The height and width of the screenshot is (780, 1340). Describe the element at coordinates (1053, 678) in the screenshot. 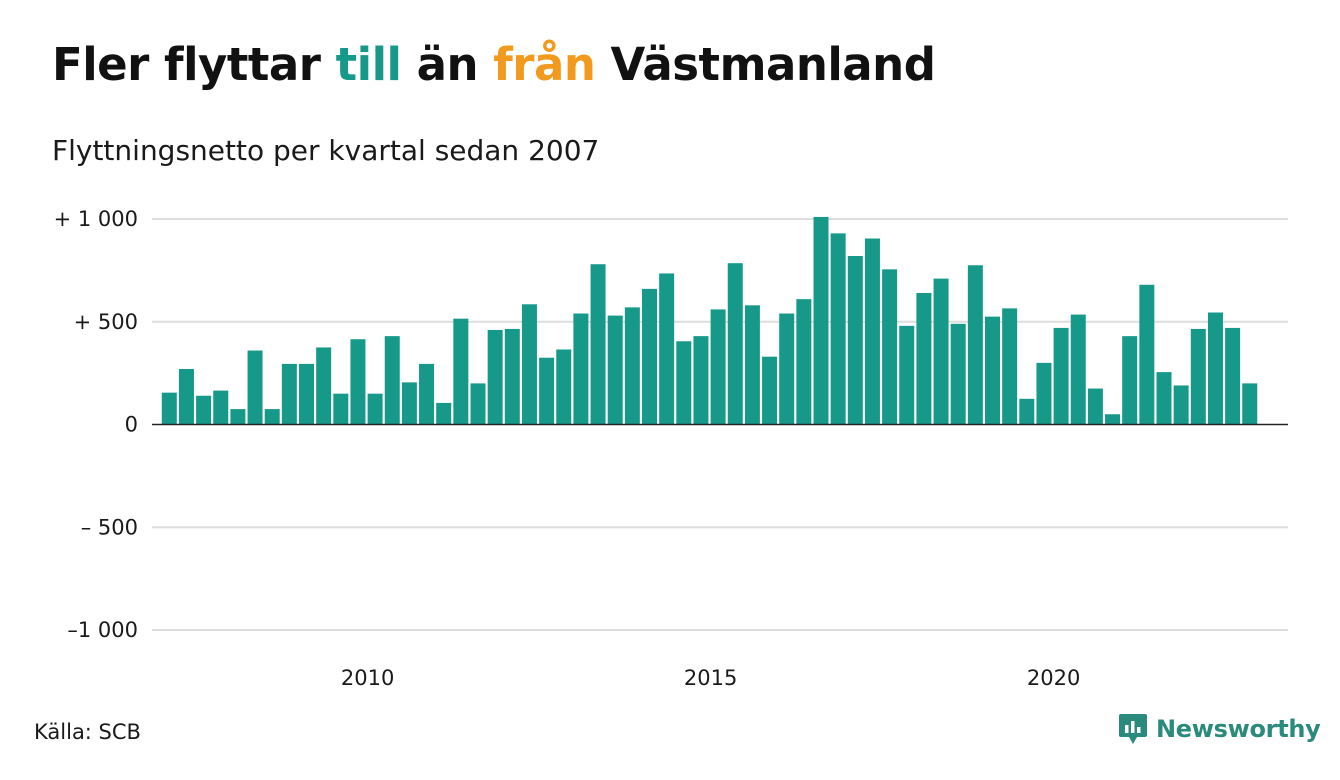

I see `x-tick-label: 2020` at that location.